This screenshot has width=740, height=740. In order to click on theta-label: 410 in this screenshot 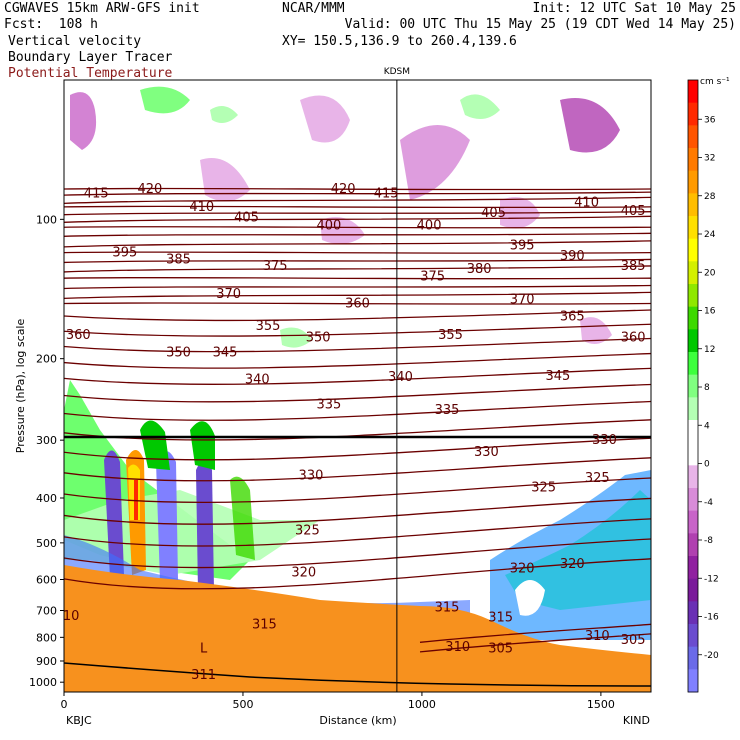, I will do `click(586, 203)`.